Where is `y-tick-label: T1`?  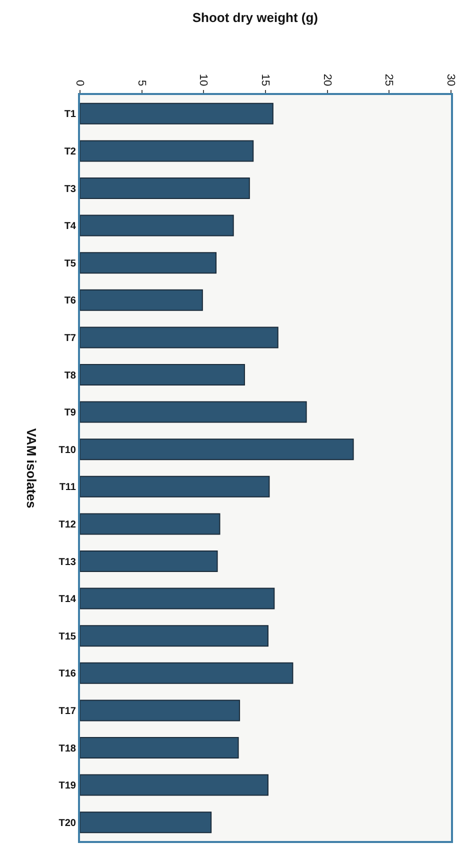
y-tick-label: T1 is located at coordinates (70, 114).